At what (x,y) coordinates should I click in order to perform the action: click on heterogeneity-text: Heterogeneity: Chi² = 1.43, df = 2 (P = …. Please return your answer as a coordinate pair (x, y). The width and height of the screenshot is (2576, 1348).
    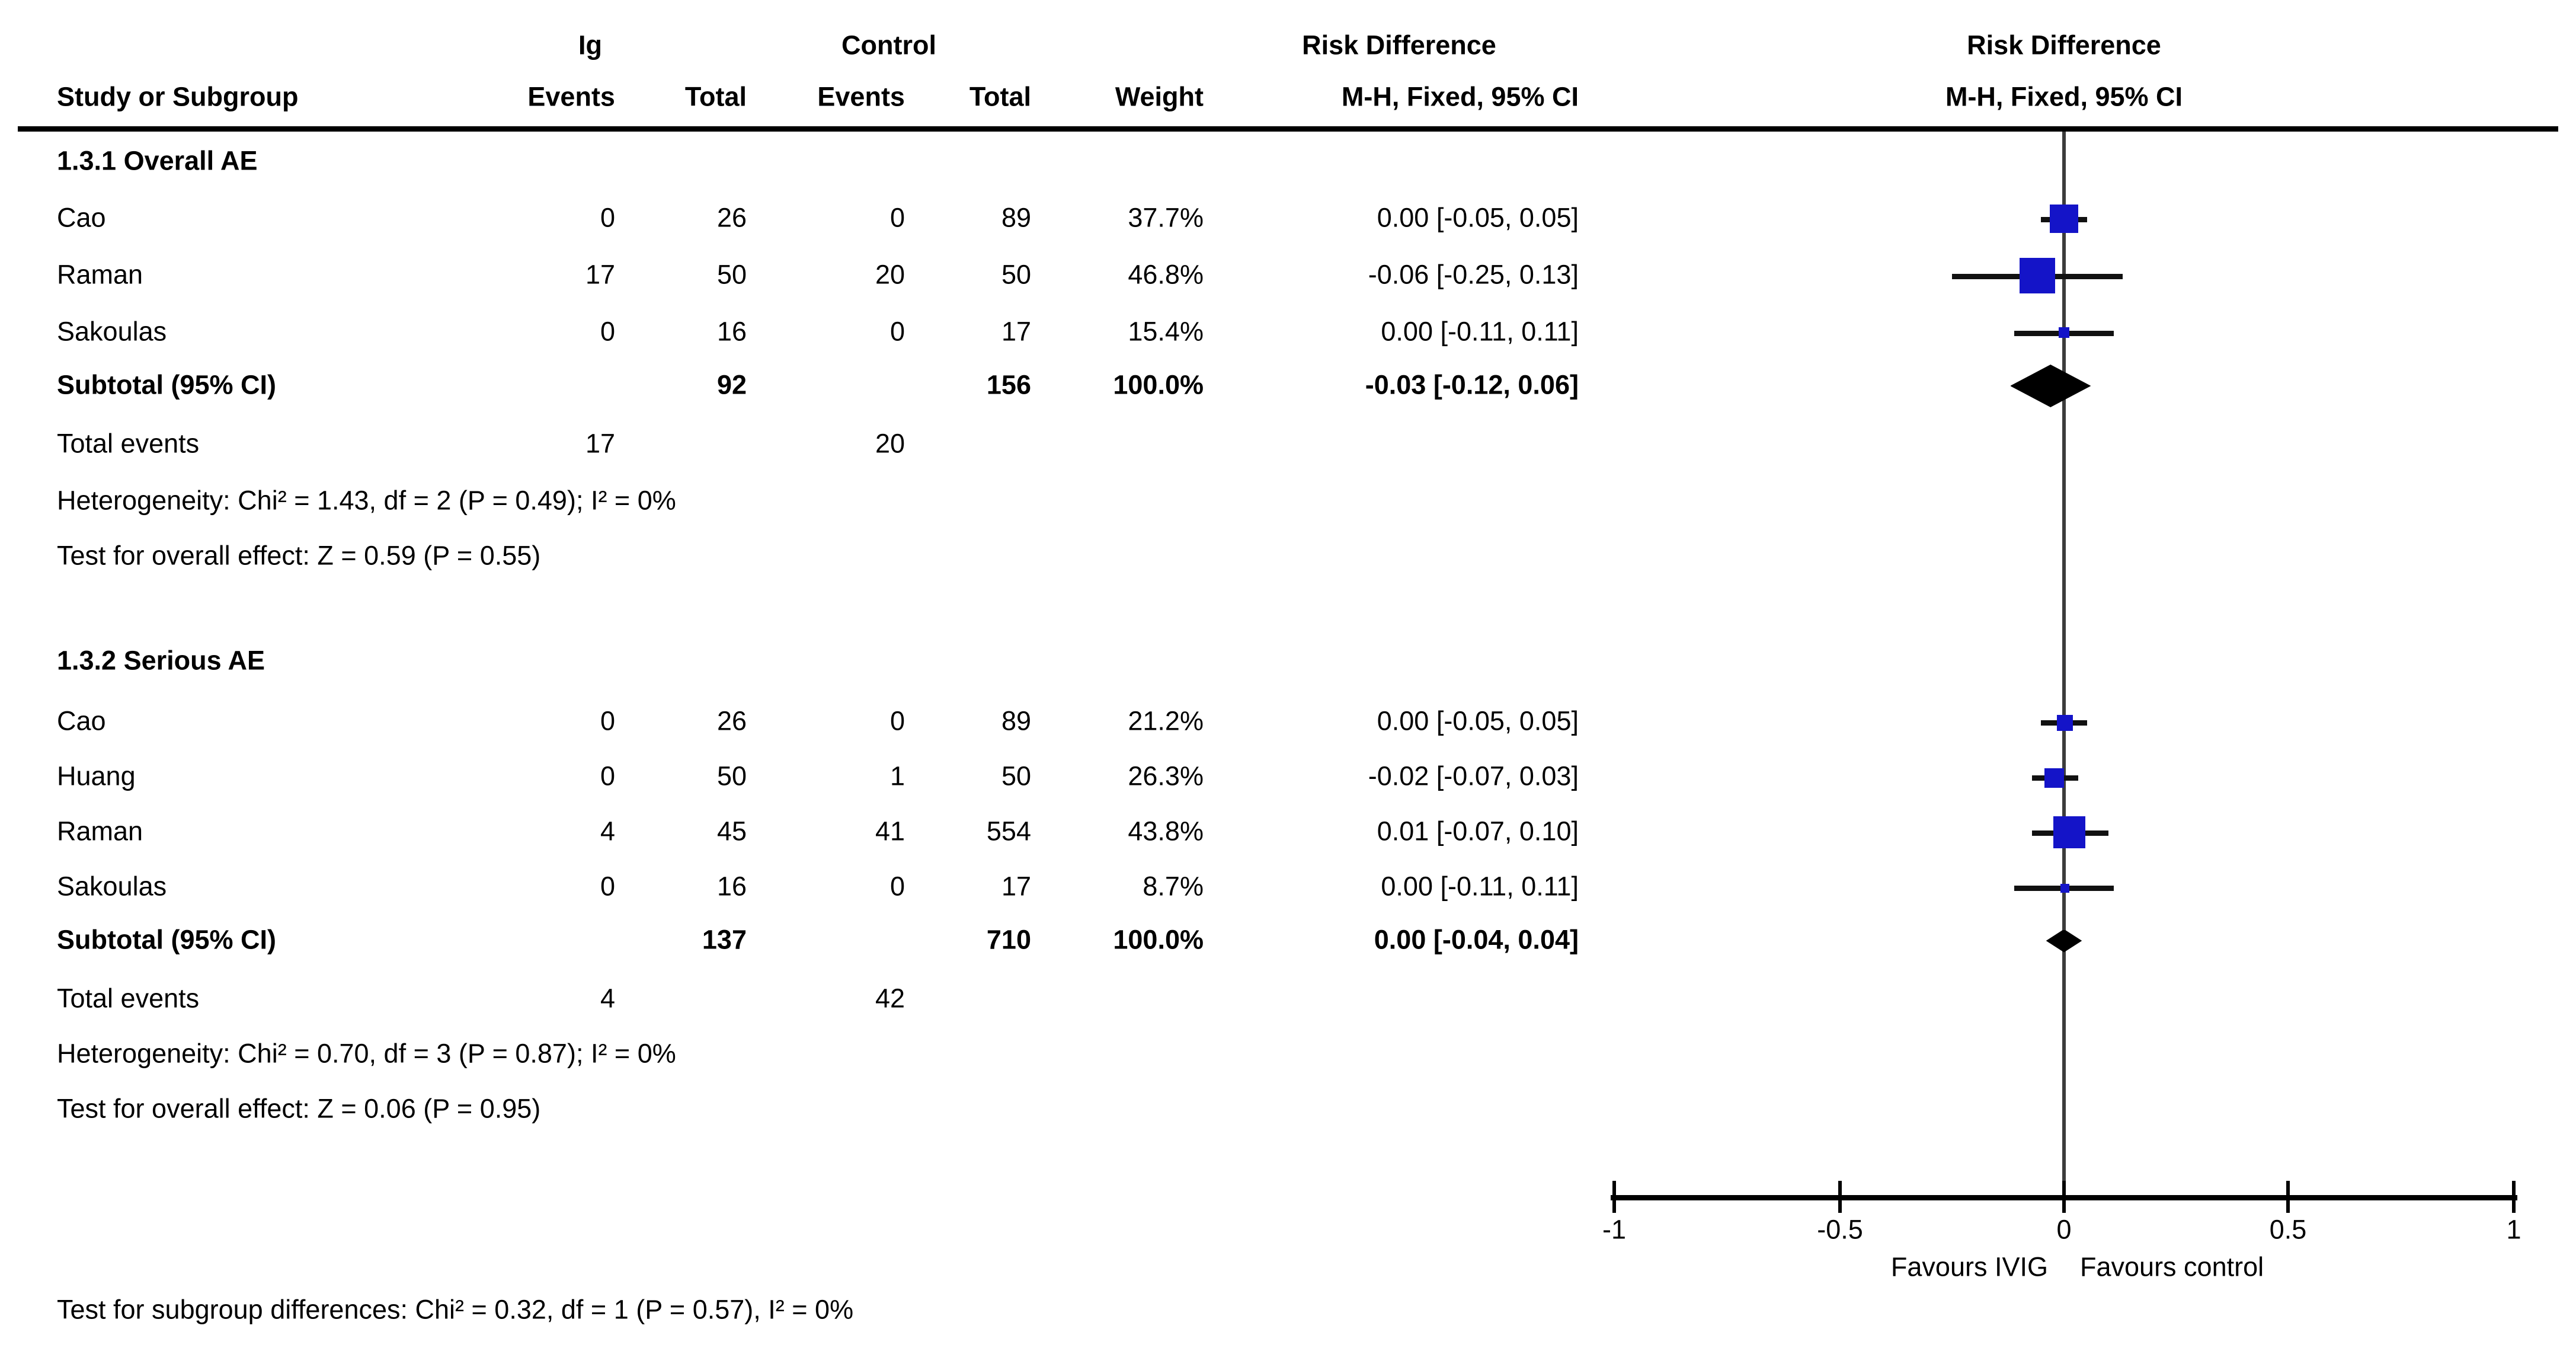
    Looking at the image, I should click on (366, 501).